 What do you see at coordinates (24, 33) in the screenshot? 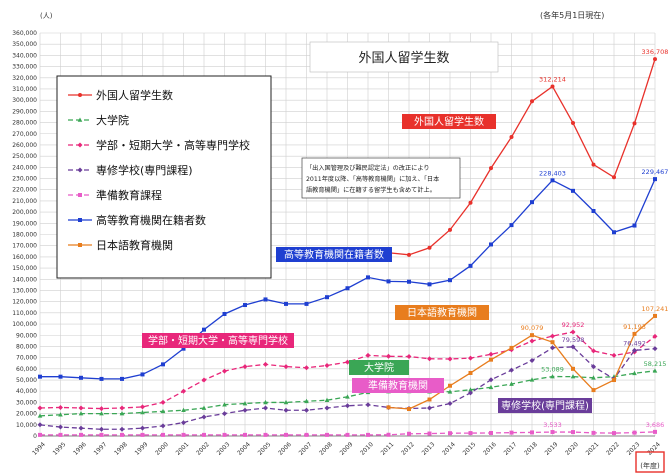
I see `y-tick-label: 360,000` at bounding box center [24, 33].